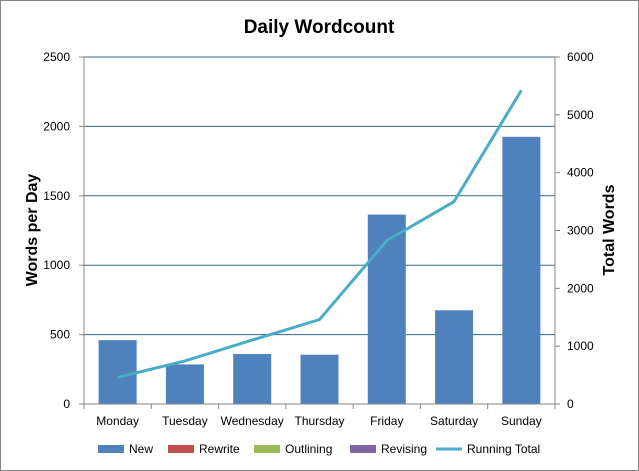 This screenshot has height=471, width=639. I want to click on y-tick-label: 500, so click(60, 335).